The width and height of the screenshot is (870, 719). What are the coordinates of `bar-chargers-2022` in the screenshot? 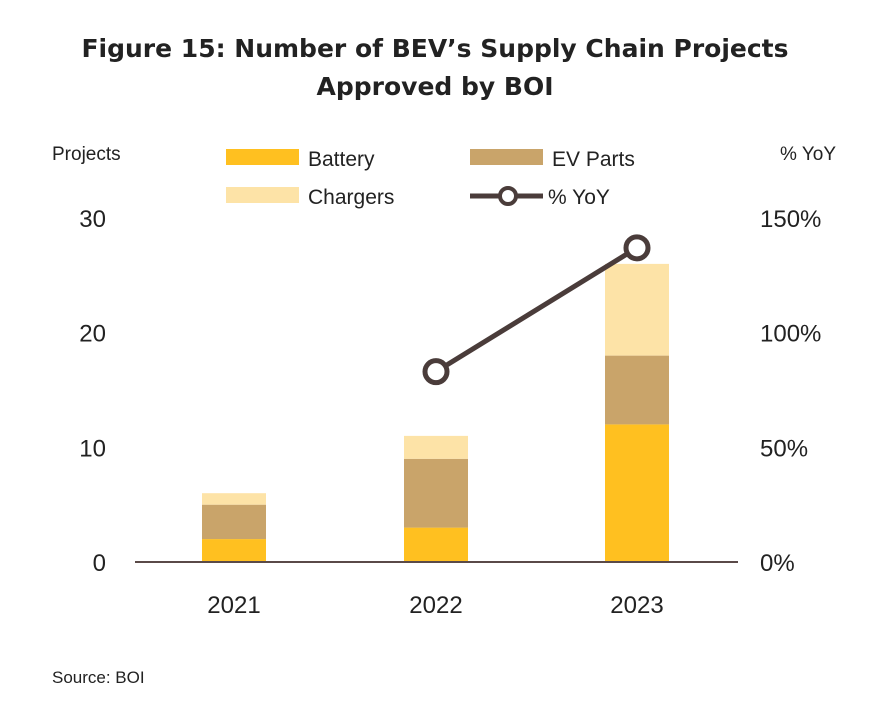 It's located at (436, 447).